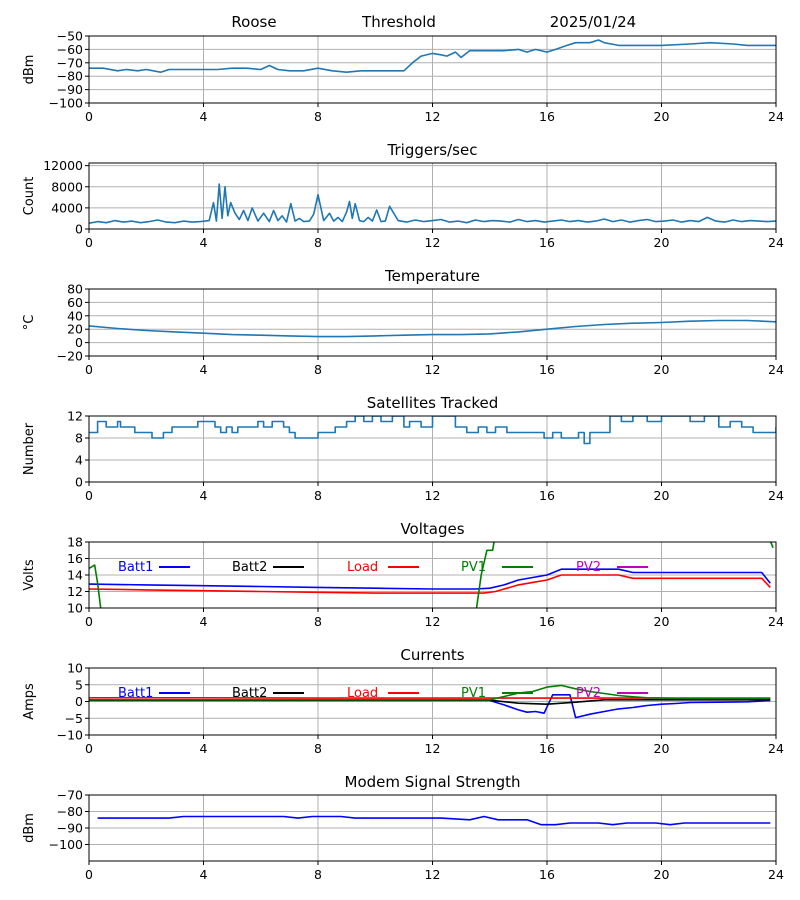 The height and width of the screenshot is (900, 800). What do you see at coordinates (75, 329) in the screenshot?
I see `y-tick-label: 20` at bounding box center [75, 329].